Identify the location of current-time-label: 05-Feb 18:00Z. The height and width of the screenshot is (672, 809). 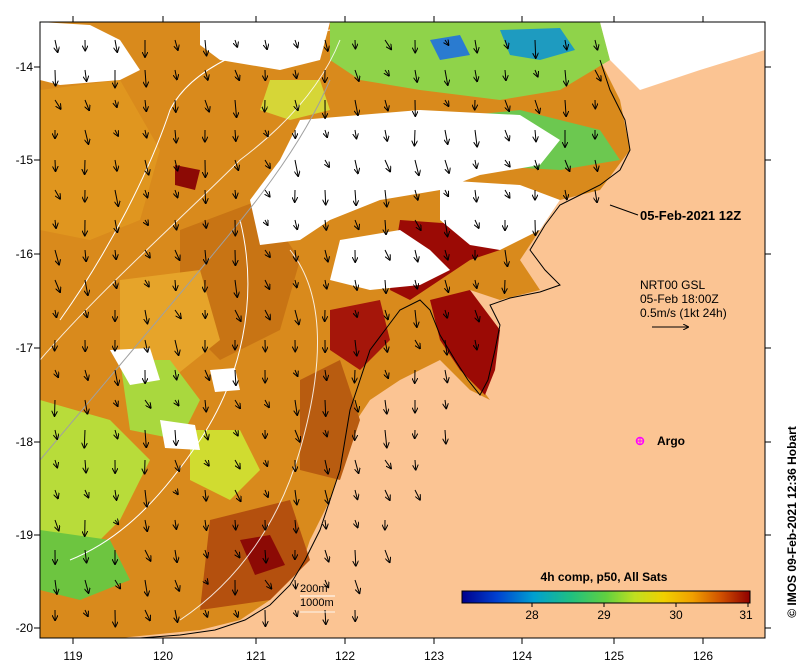
(679, 299).